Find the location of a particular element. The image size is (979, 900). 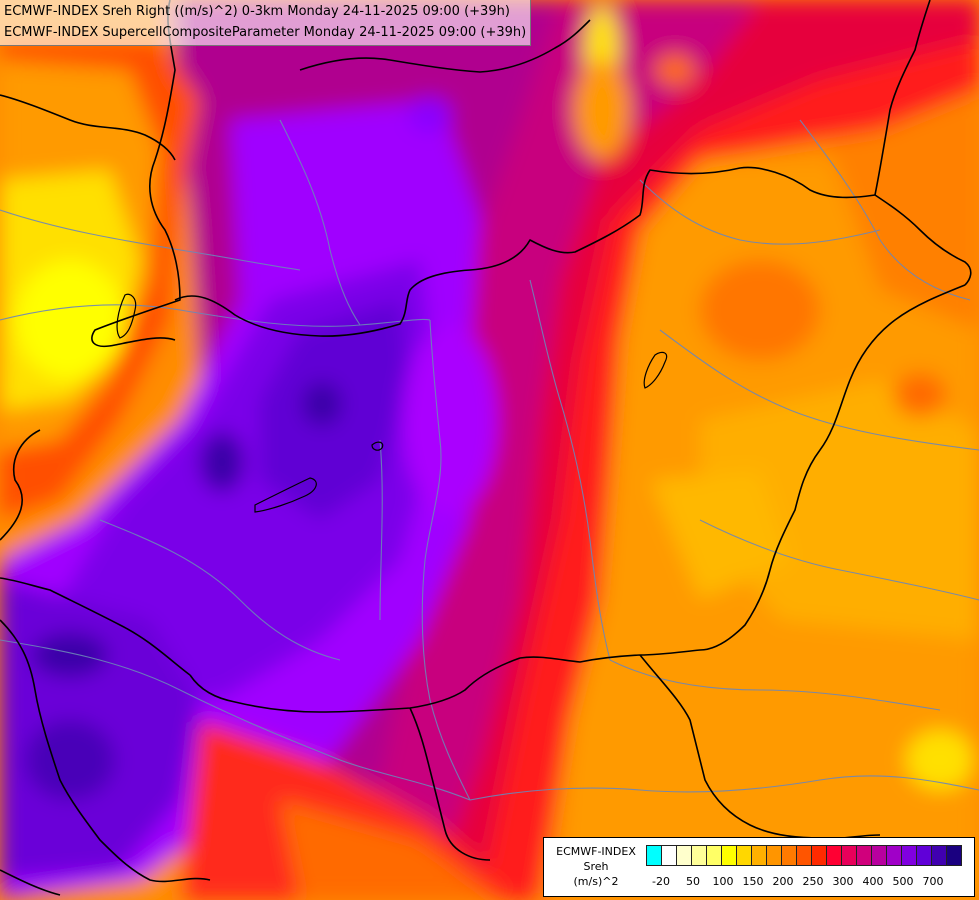

legend-tick-label: 700 is located at coordinates (933, 881).